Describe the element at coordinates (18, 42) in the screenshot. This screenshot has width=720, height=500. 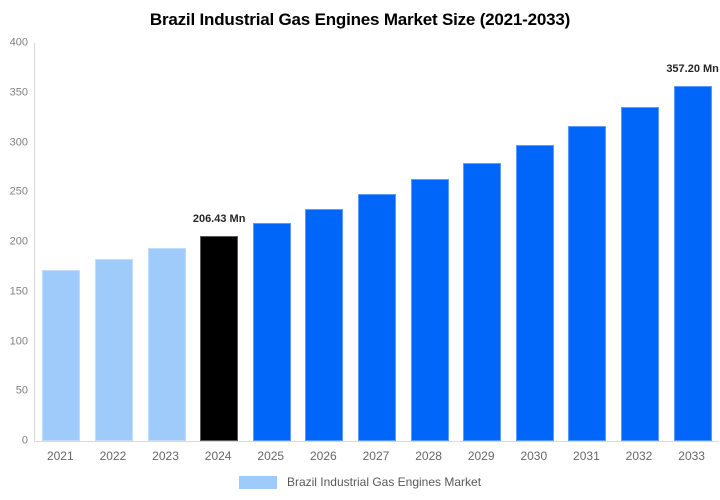
I see `y-tick-label: 400` at that location.